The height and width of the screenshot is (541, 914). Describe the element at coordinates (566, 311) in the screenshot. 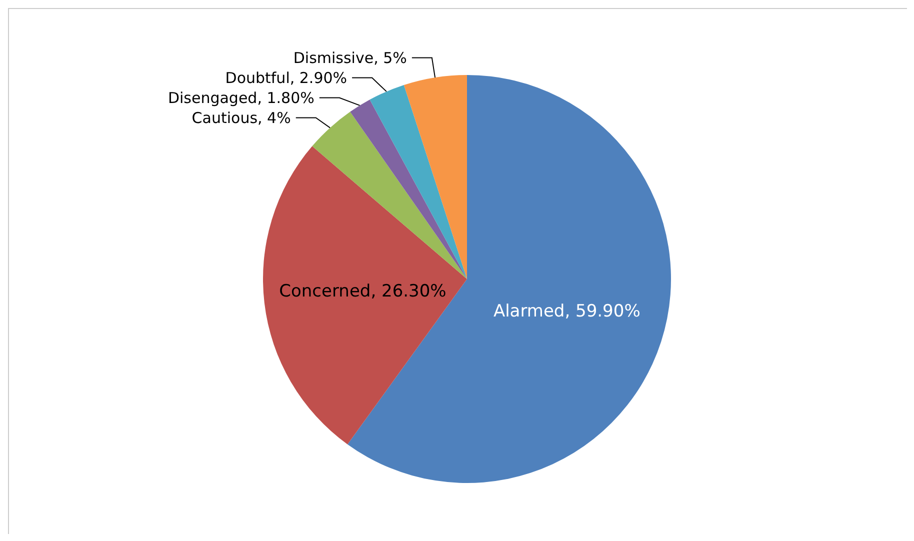

I see `slice-label: Alarmed, 59.90%` at that location.